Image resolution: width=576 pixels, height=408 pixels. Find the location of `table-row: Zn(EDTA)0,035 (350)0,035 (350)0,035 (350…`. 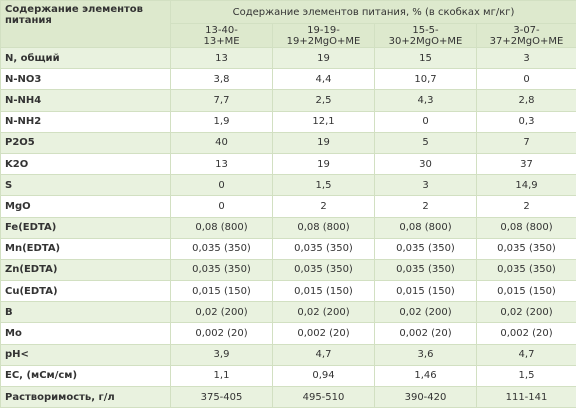

table-row: Zn(EDTA)0,035 (350)0,035 (350)0,035 (350… is located at coordinates (288, 269).